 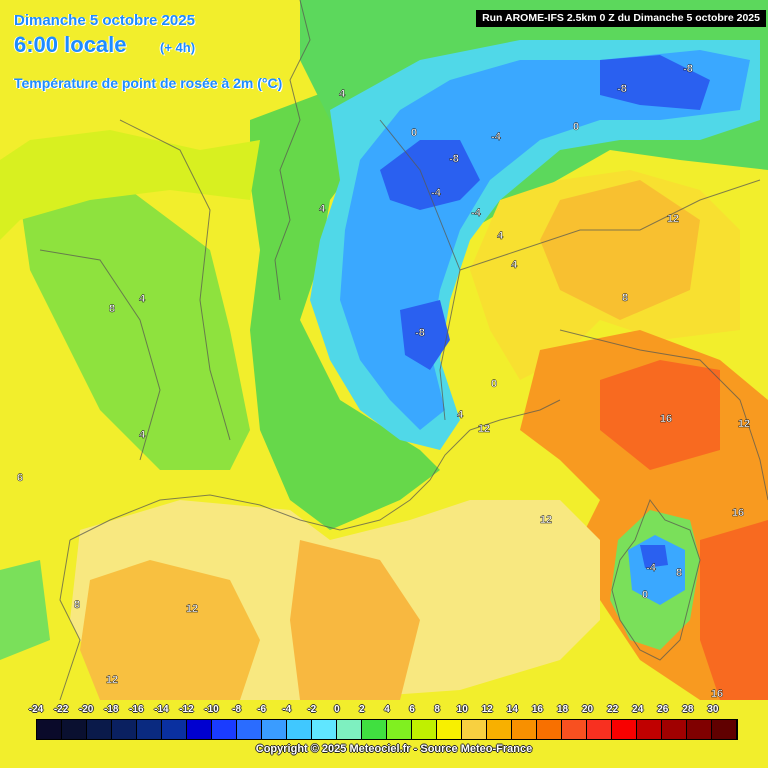 What do you see at coordinates (36, 709) in the screenshot?
I see `colorbar-tick-label: -24` at bounding box center [36, 709].